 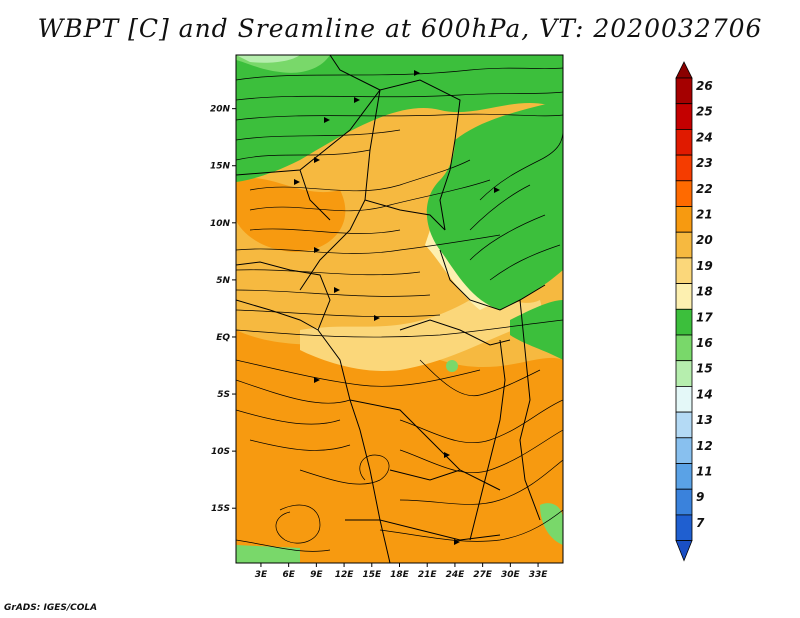 I want to click on colorbar-label: 17, so click(x=704, y=317).